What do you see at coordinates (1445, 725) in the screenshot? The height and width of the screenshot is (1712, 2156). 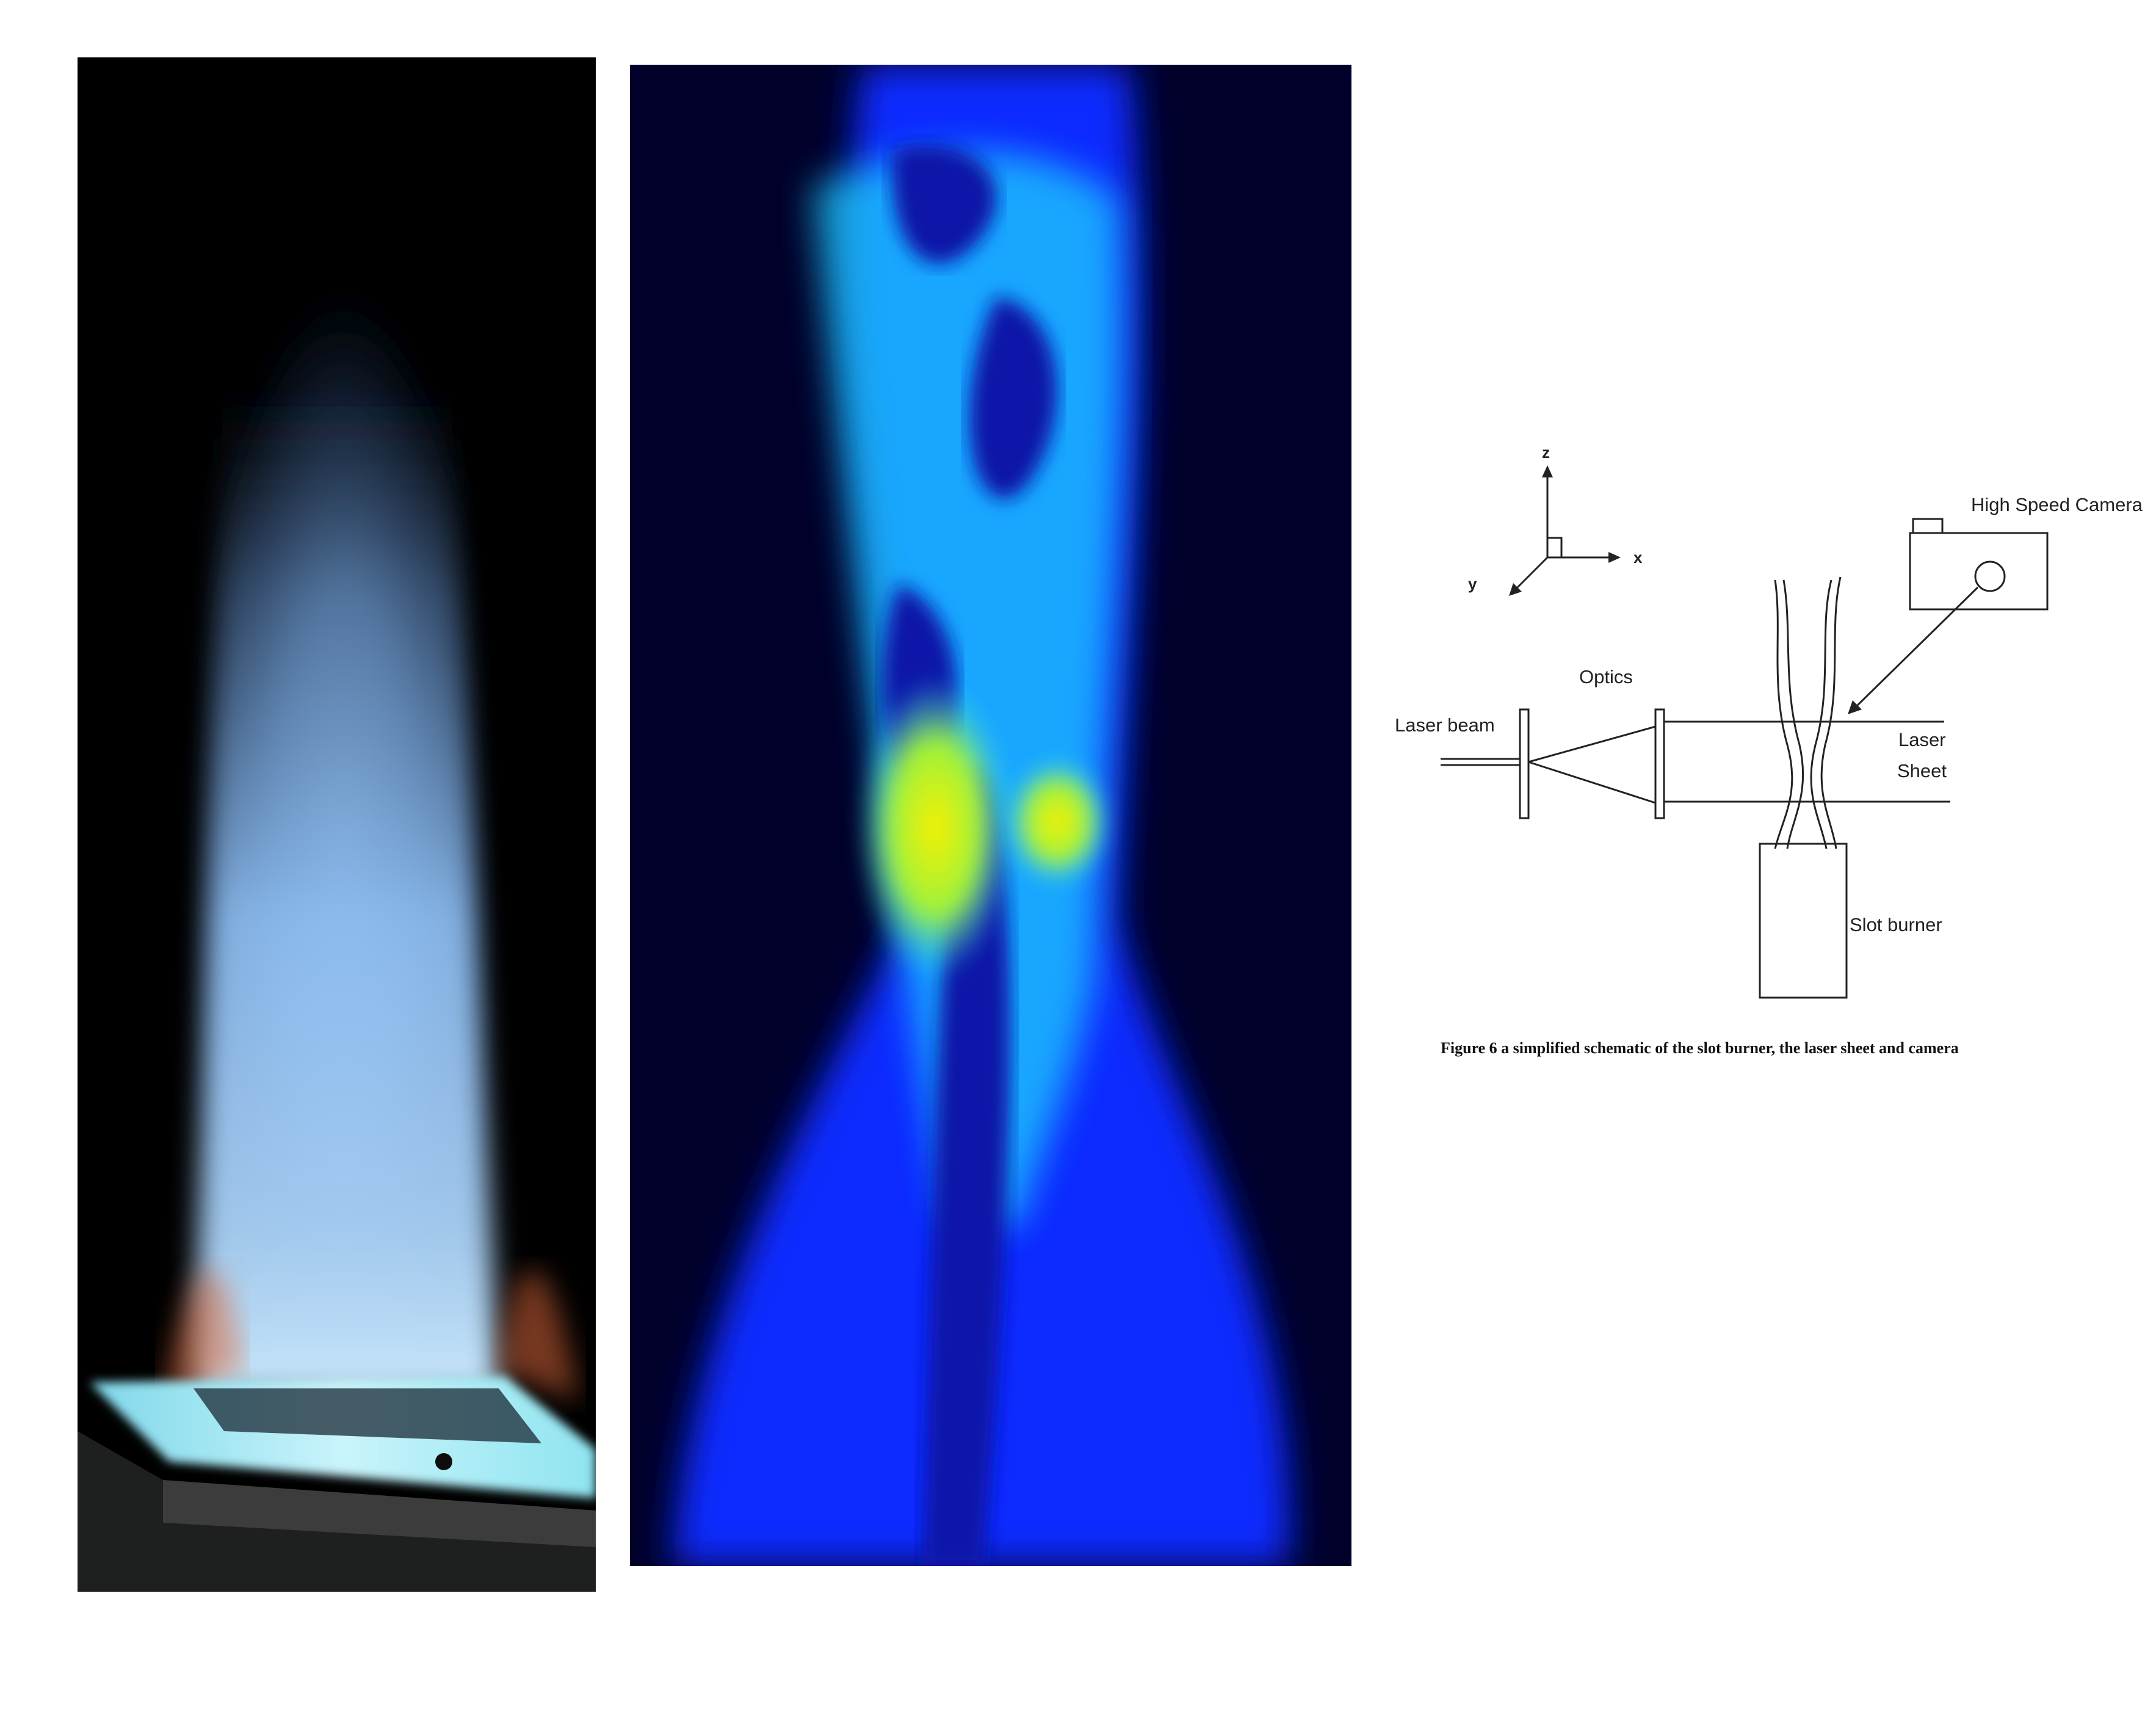 I see `laser-beam-label: Laser beam` at bounding box center [1445, 725].